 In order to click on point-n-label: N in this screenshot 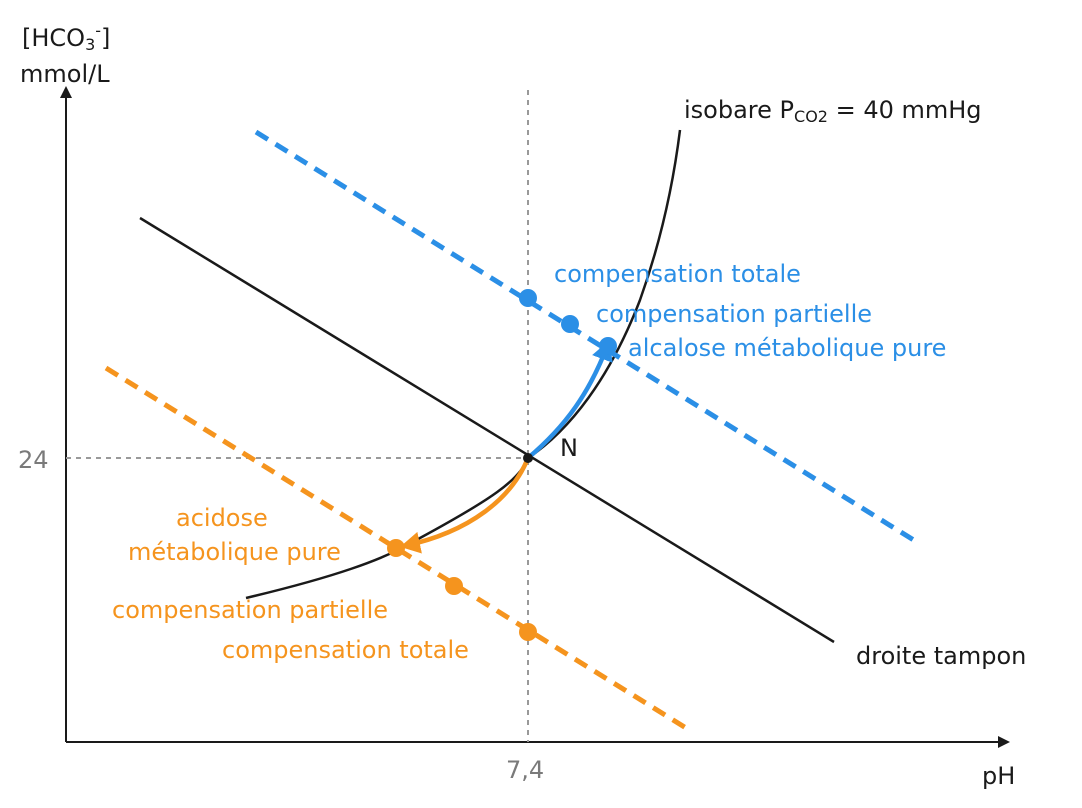, I will do `click(569, 448)`.